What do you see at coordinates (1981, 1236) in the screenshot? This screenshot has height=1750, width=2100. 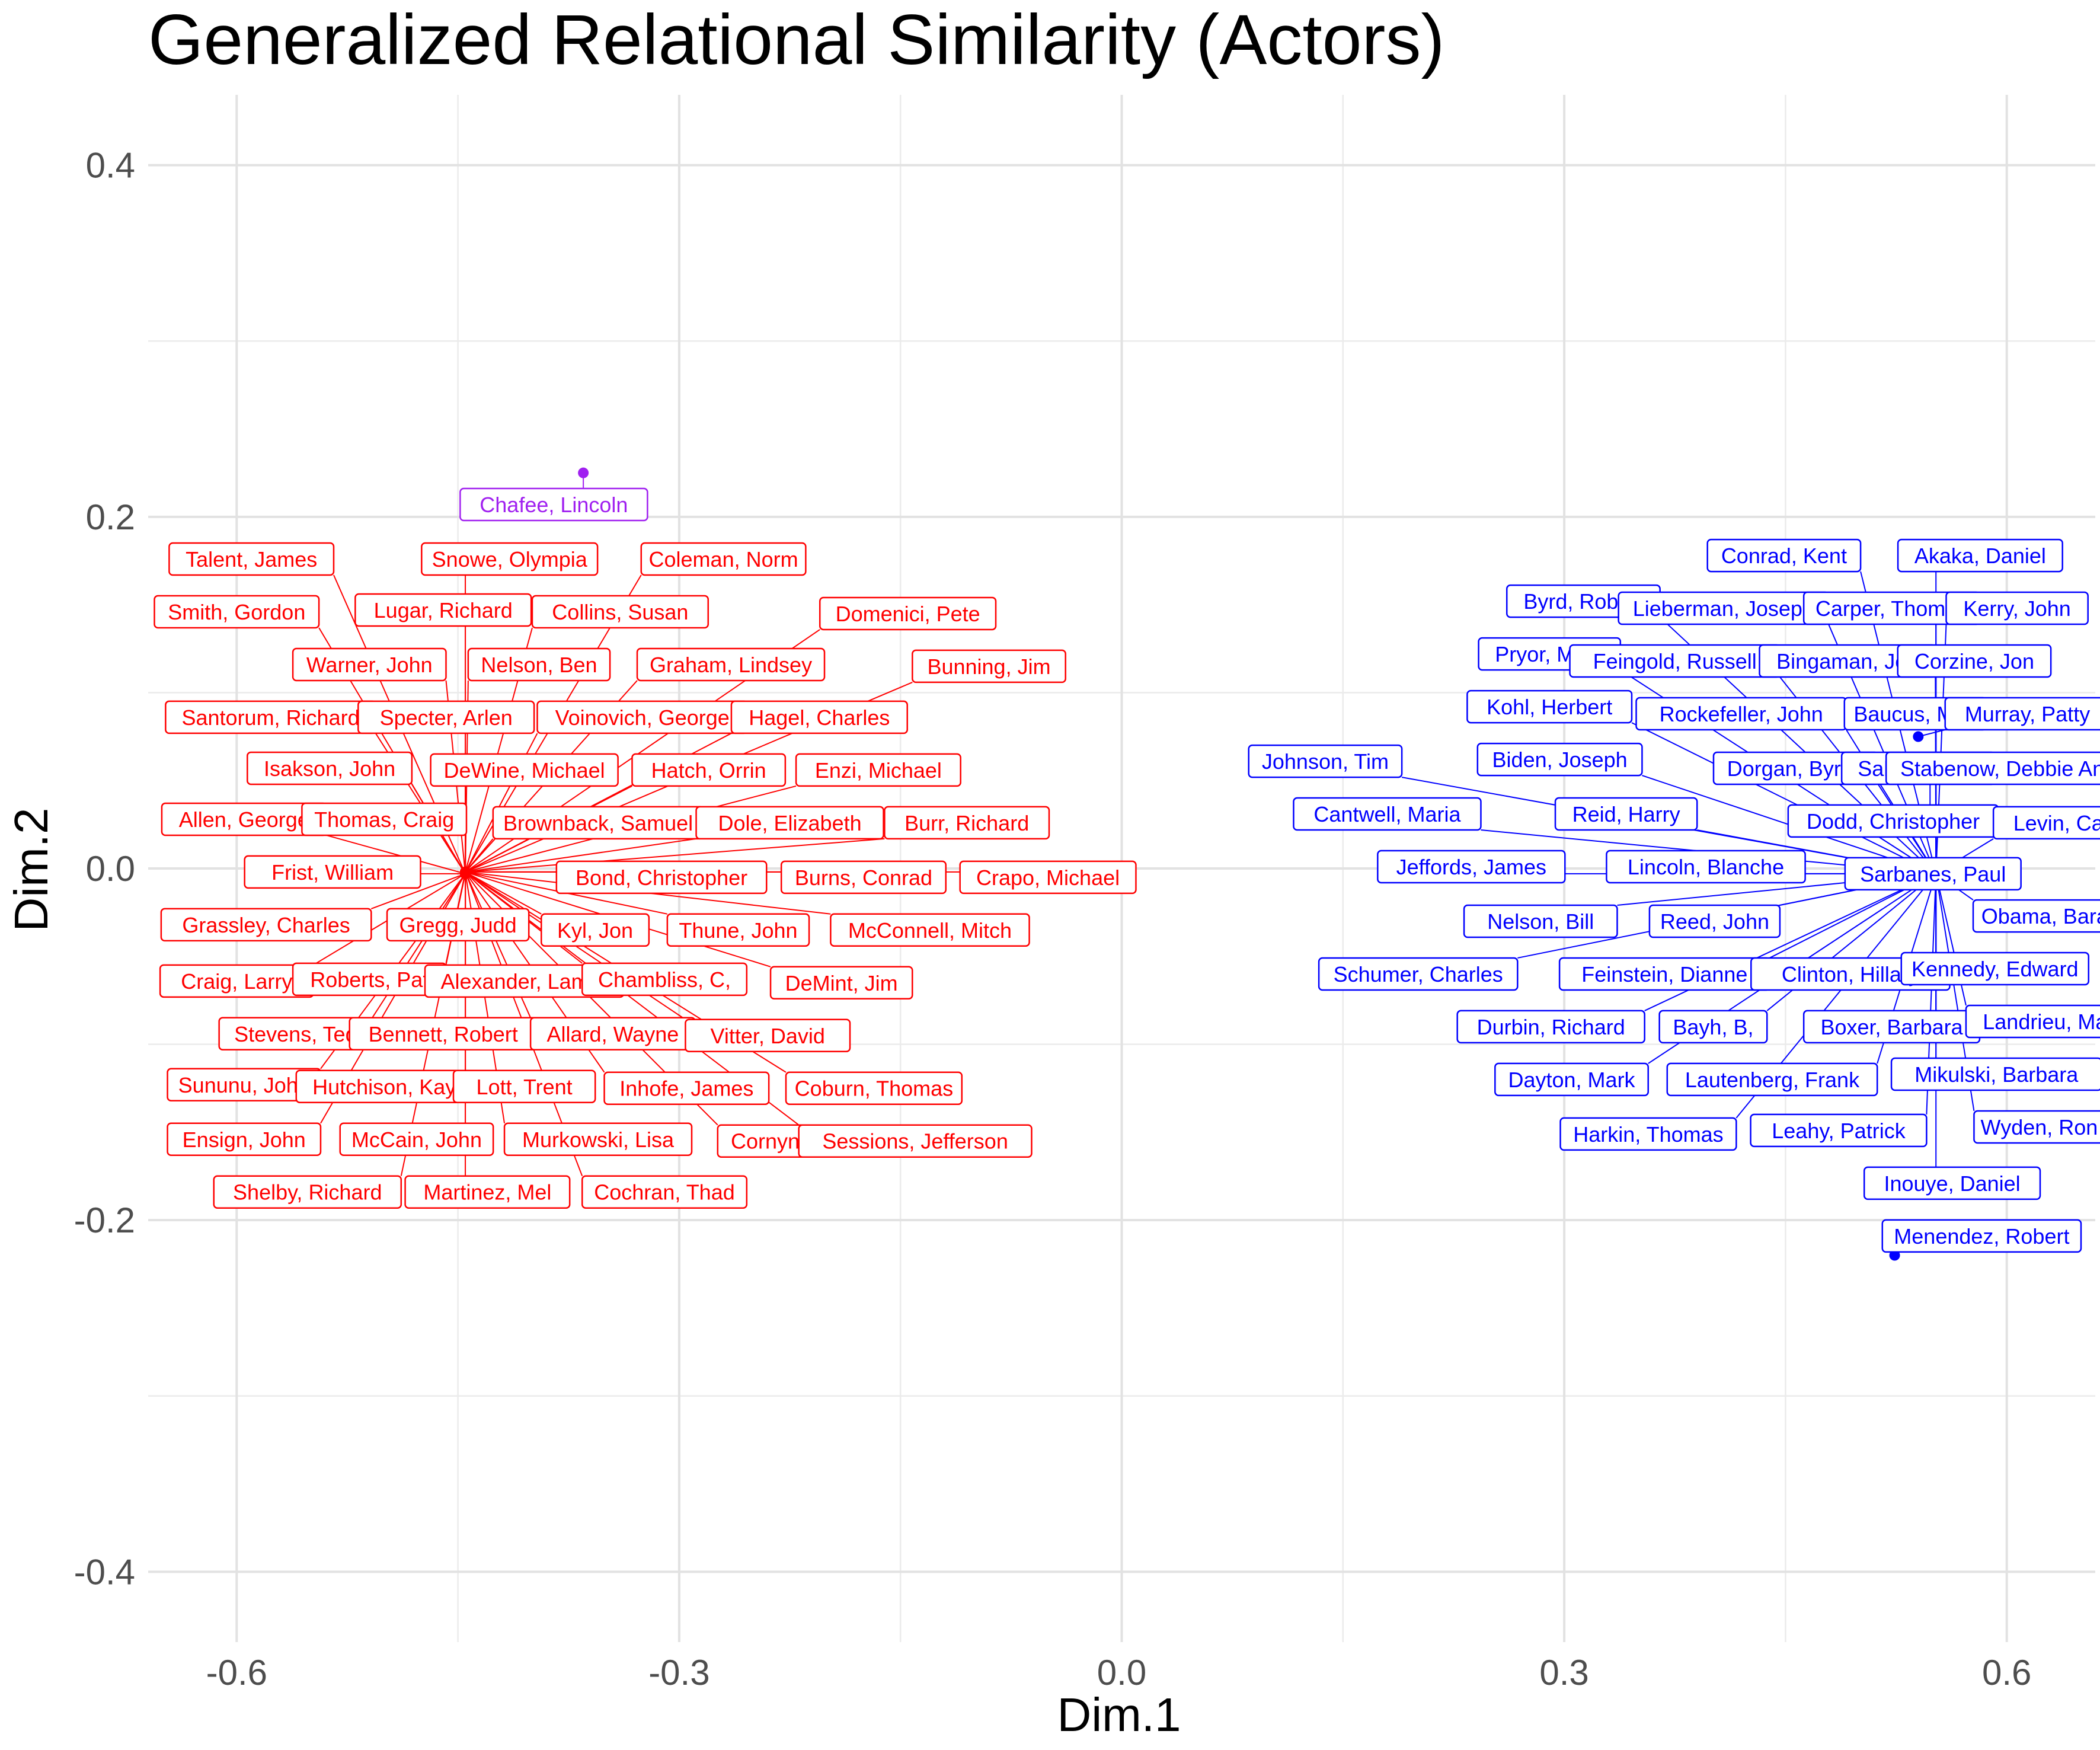 I see `point-label: Menendez, Robert` at bounding box center [1981, 1236].